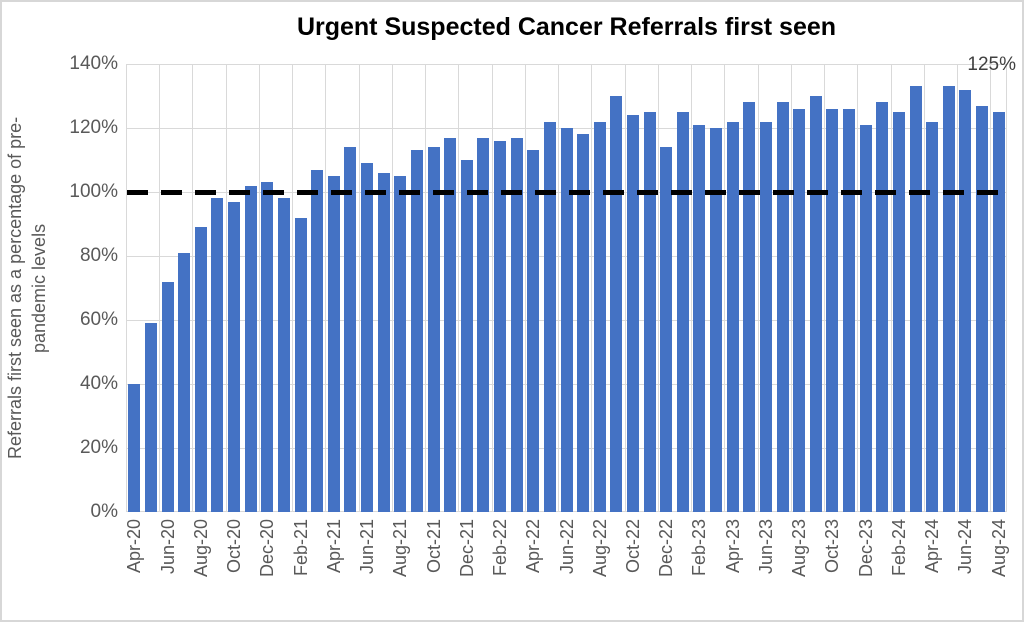  Describe the element at coordinates (98, 319) in the screenshot. I see `y-tick-label-60%: 60%` at that location.